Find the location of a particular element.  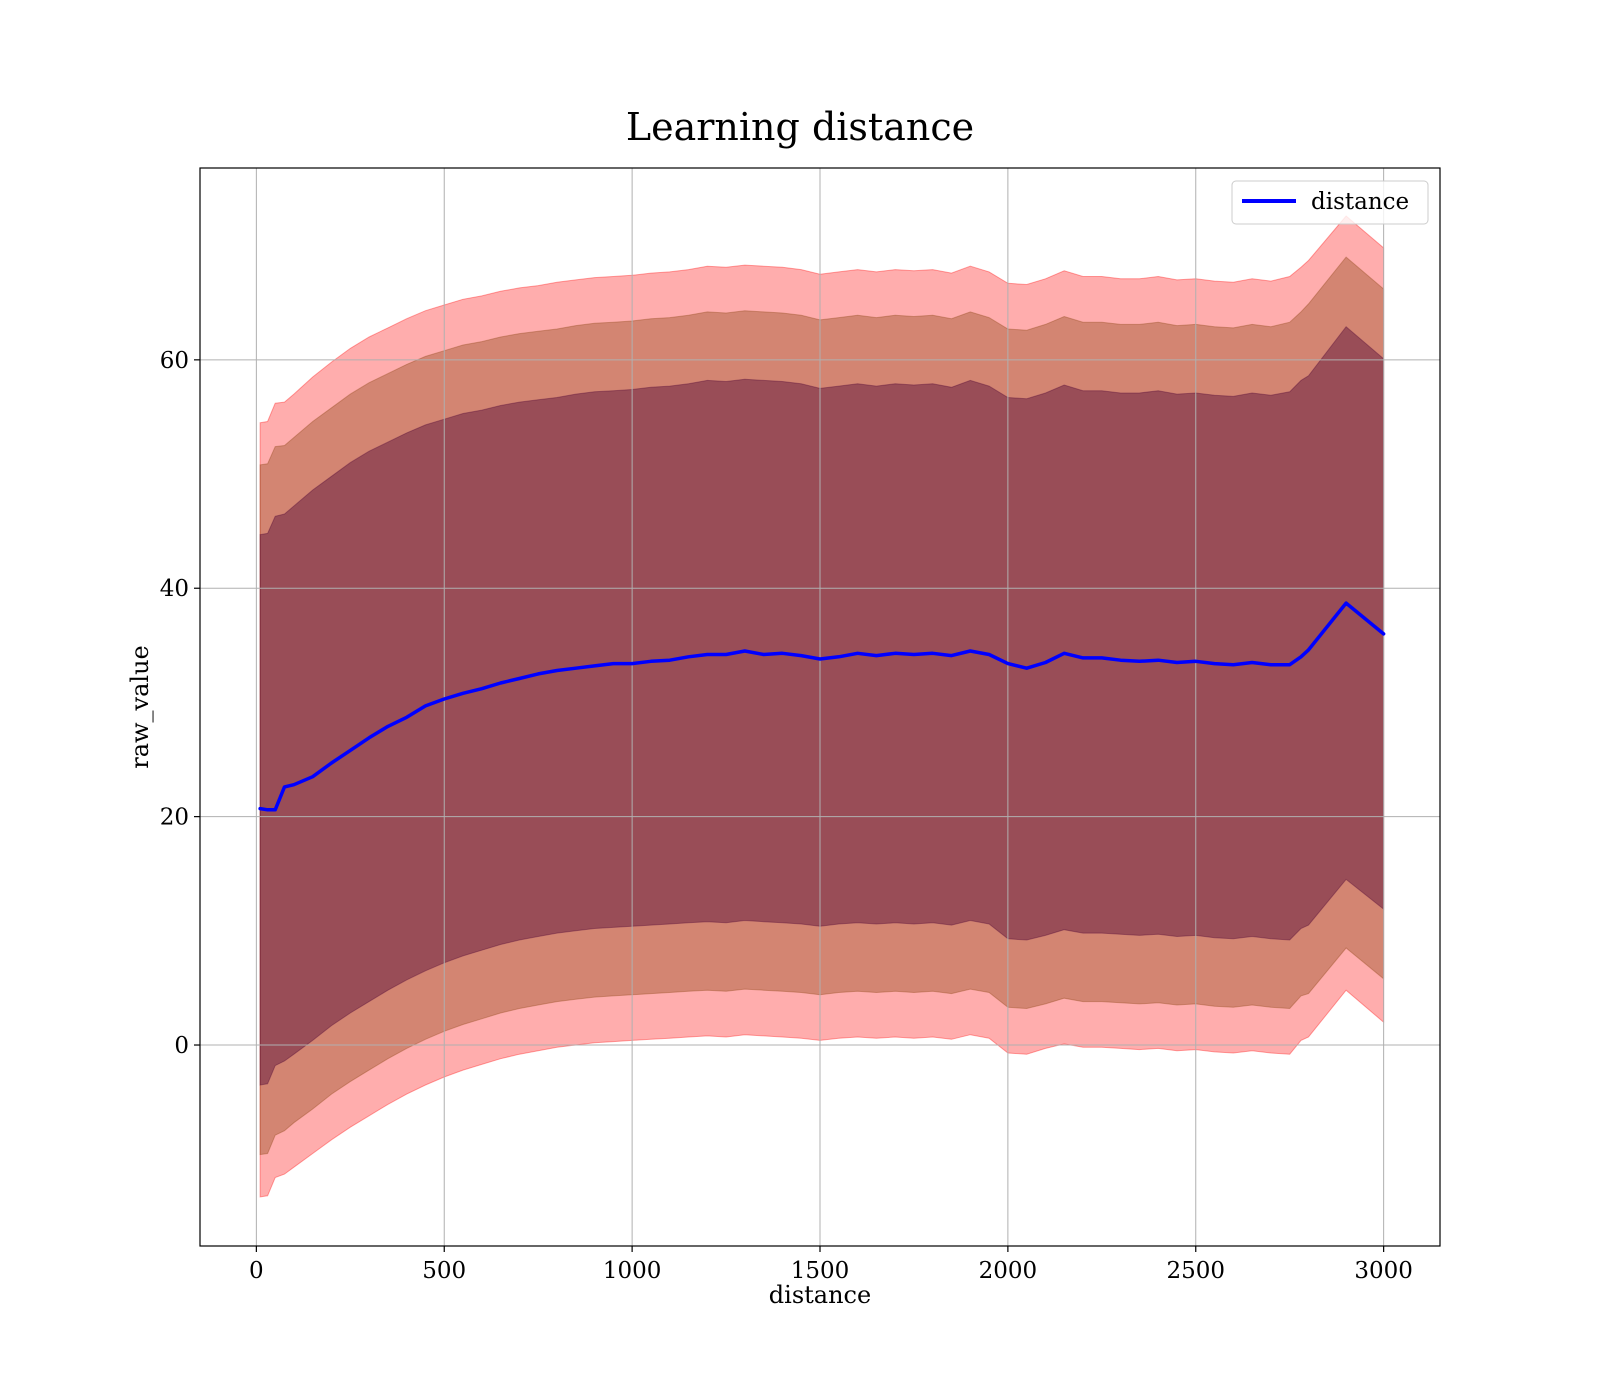

y-tick-label: 20 is located at coordinates (174, 818).